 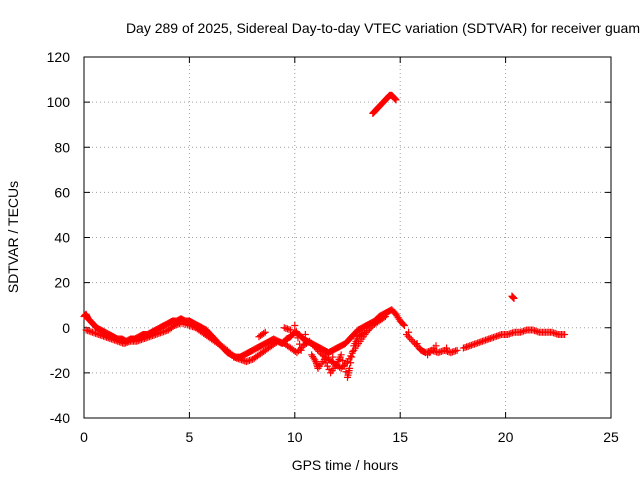 I want to click on x-tick-label: 0, so click(x=84, y=437).